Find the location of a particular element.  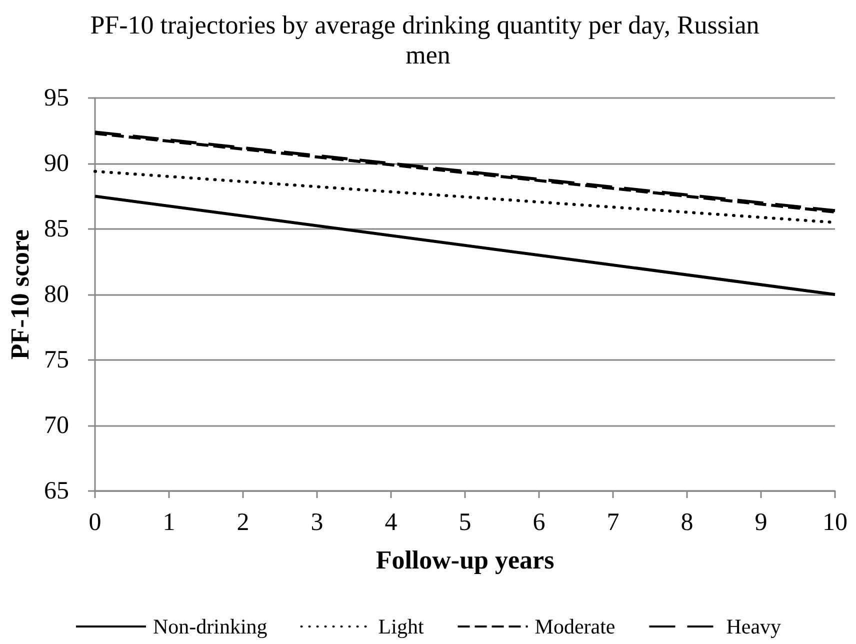

y-tick-label: 95 is located at coordinates (56, 98).